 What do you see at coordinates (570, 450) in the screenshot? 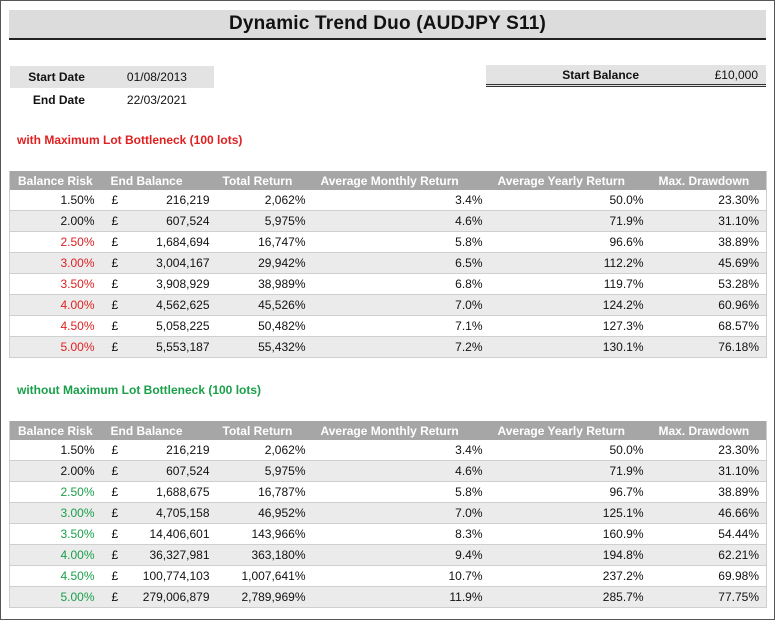
I see `avg-yearly-return-cell: 50.0%` at bounding box center [570, 450].